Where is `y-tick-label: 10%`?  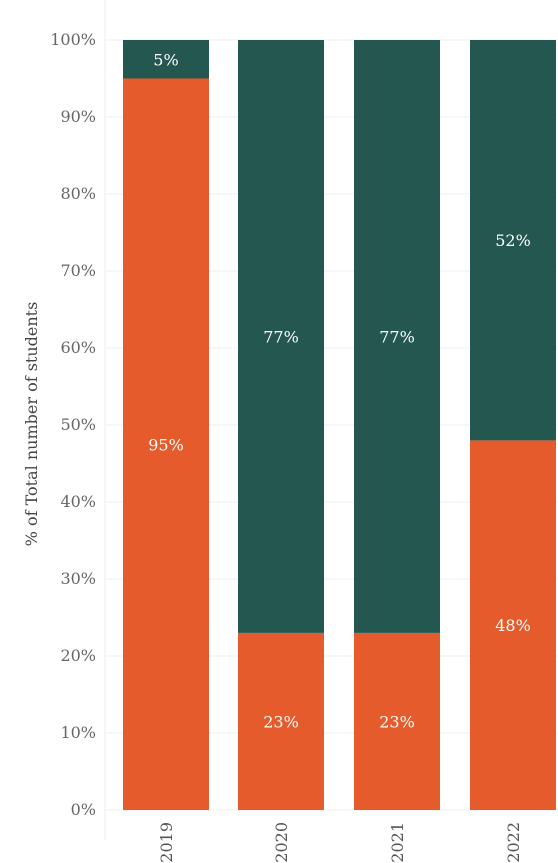 y-tick-label: 10% is located at coordinates (78, 732).